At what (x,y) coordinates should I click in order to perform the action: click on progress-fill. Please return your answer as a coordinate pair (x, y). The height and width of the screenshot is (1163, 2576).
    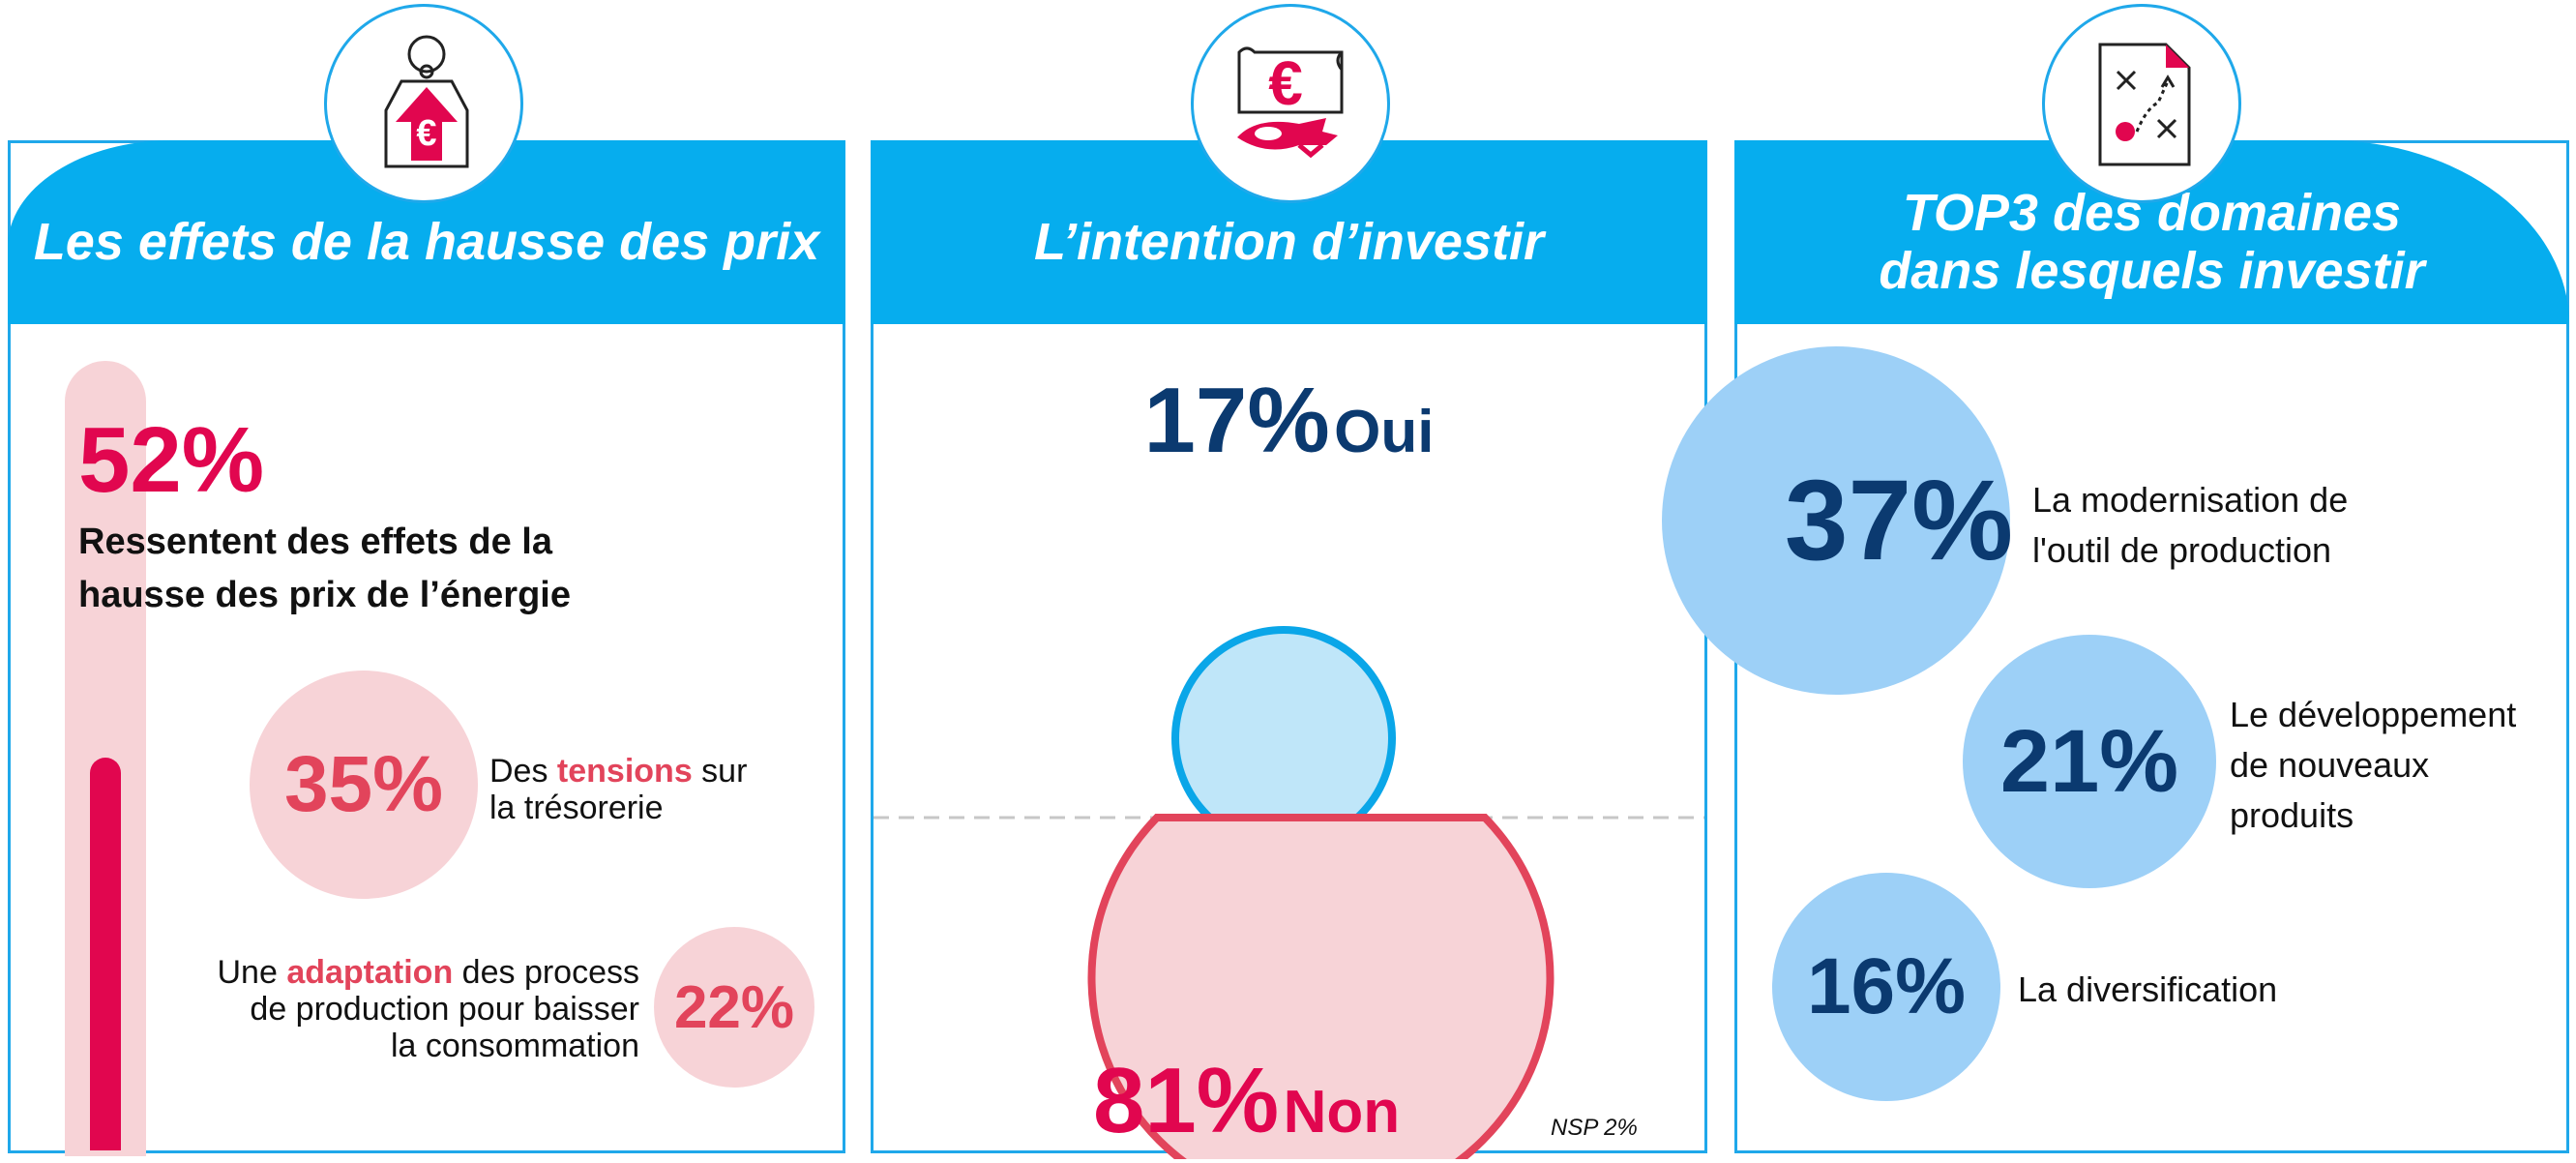
    Looking at the image, I should click on (105, 954).